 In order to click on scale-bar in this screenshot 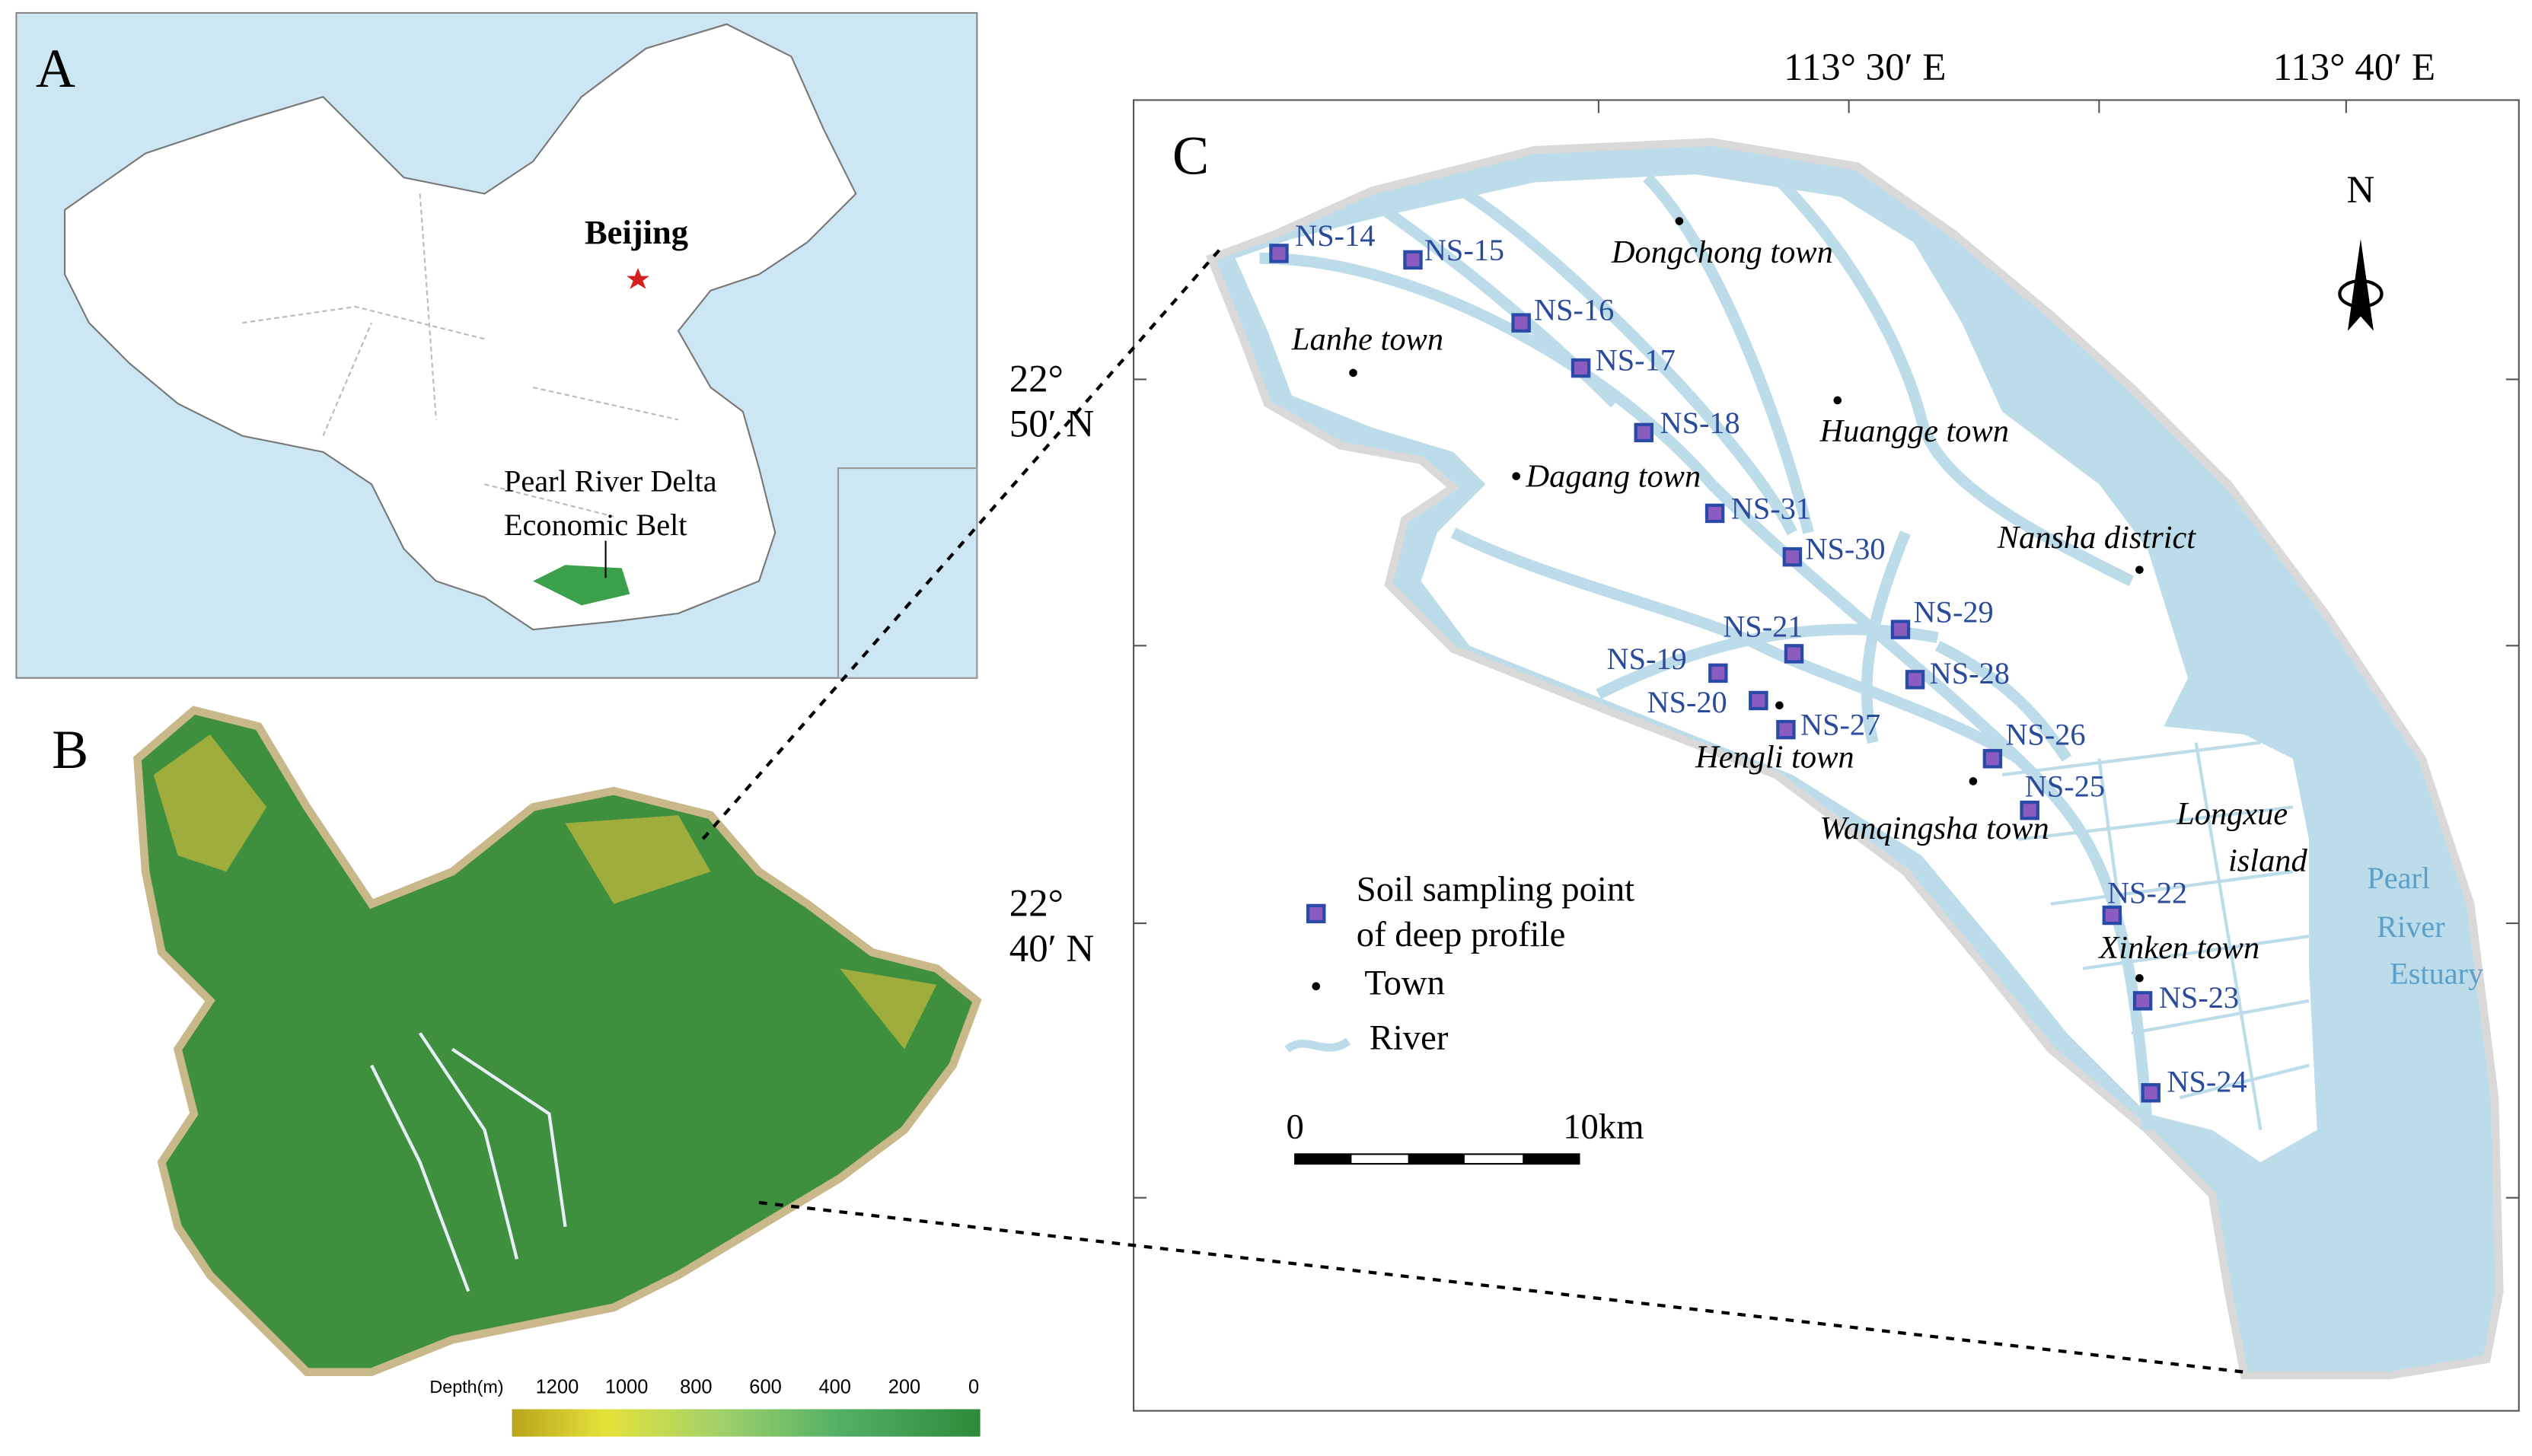, I will do `click(1437, 1159)`.